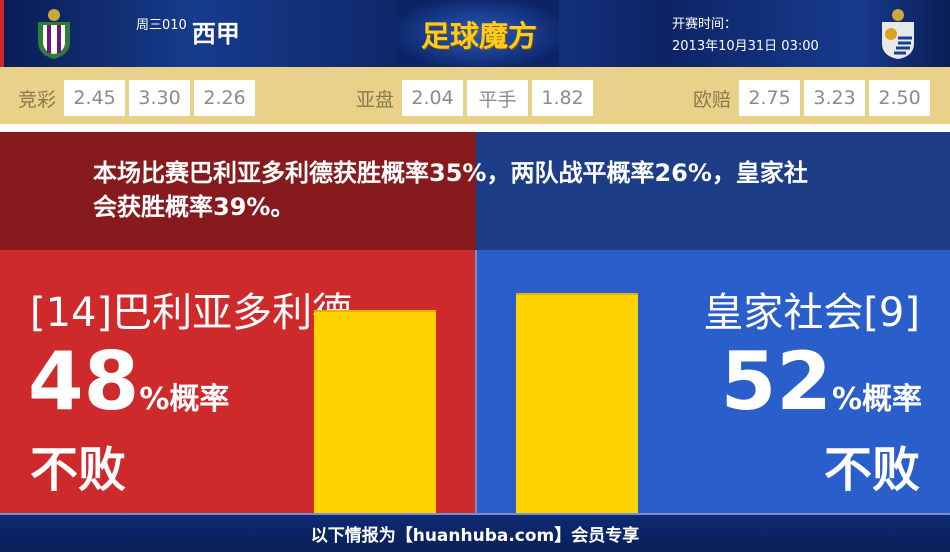  I want to click on odds-label: 欧赔, so click(712, 99).